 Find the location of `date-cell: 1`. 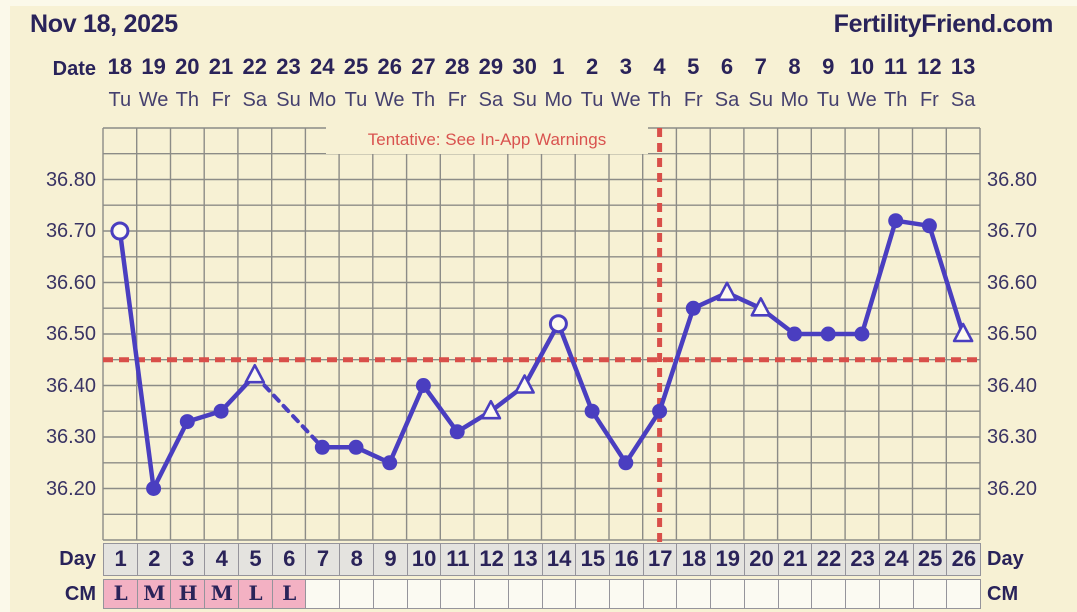

date-cell: 1 is located at coordinates (558, 66).